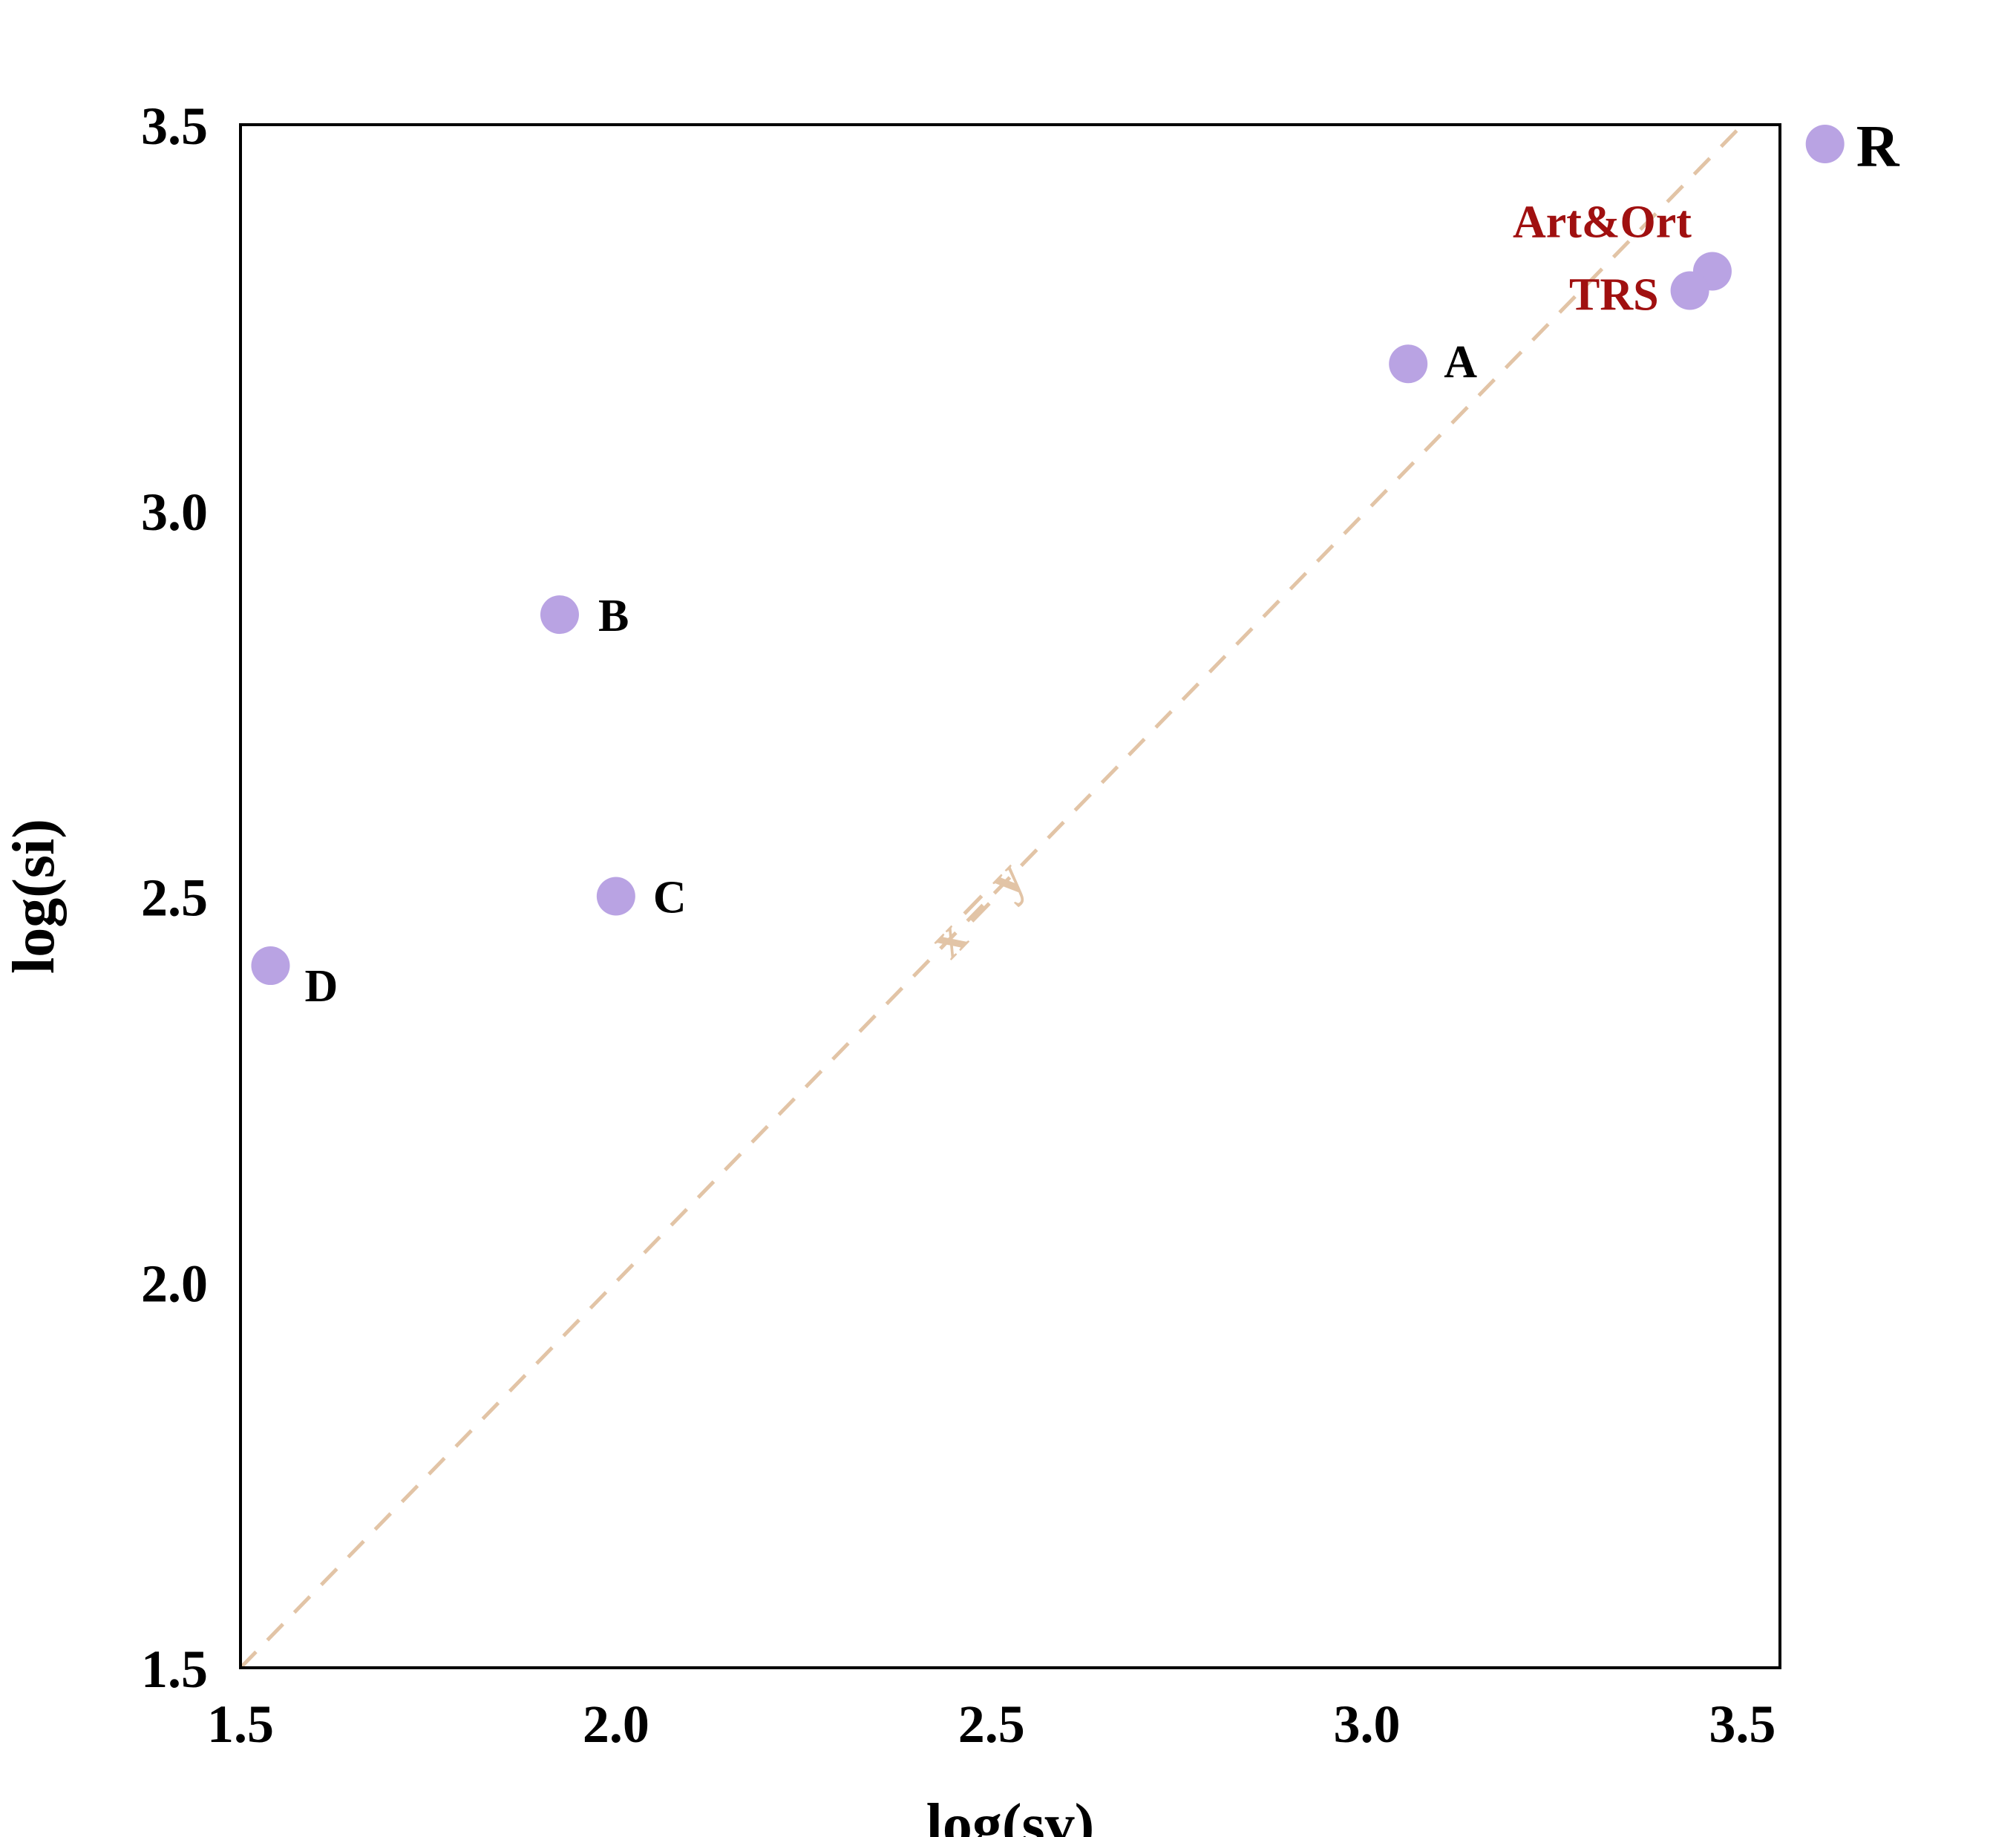 This screenshot has width=2016, height=1837. Describe the element at coordinates (175, 1670) in the screenshot. I see `y-tick-label: 1.5` at that location.